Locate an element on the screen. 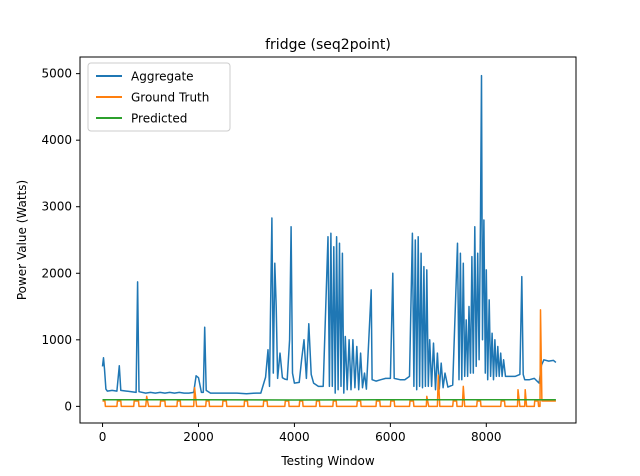 The width and height of the screenshot is (640, 476). x-axis-ticks: 0 2000 4000 6000 8000 is located at coordinates (300, 433).